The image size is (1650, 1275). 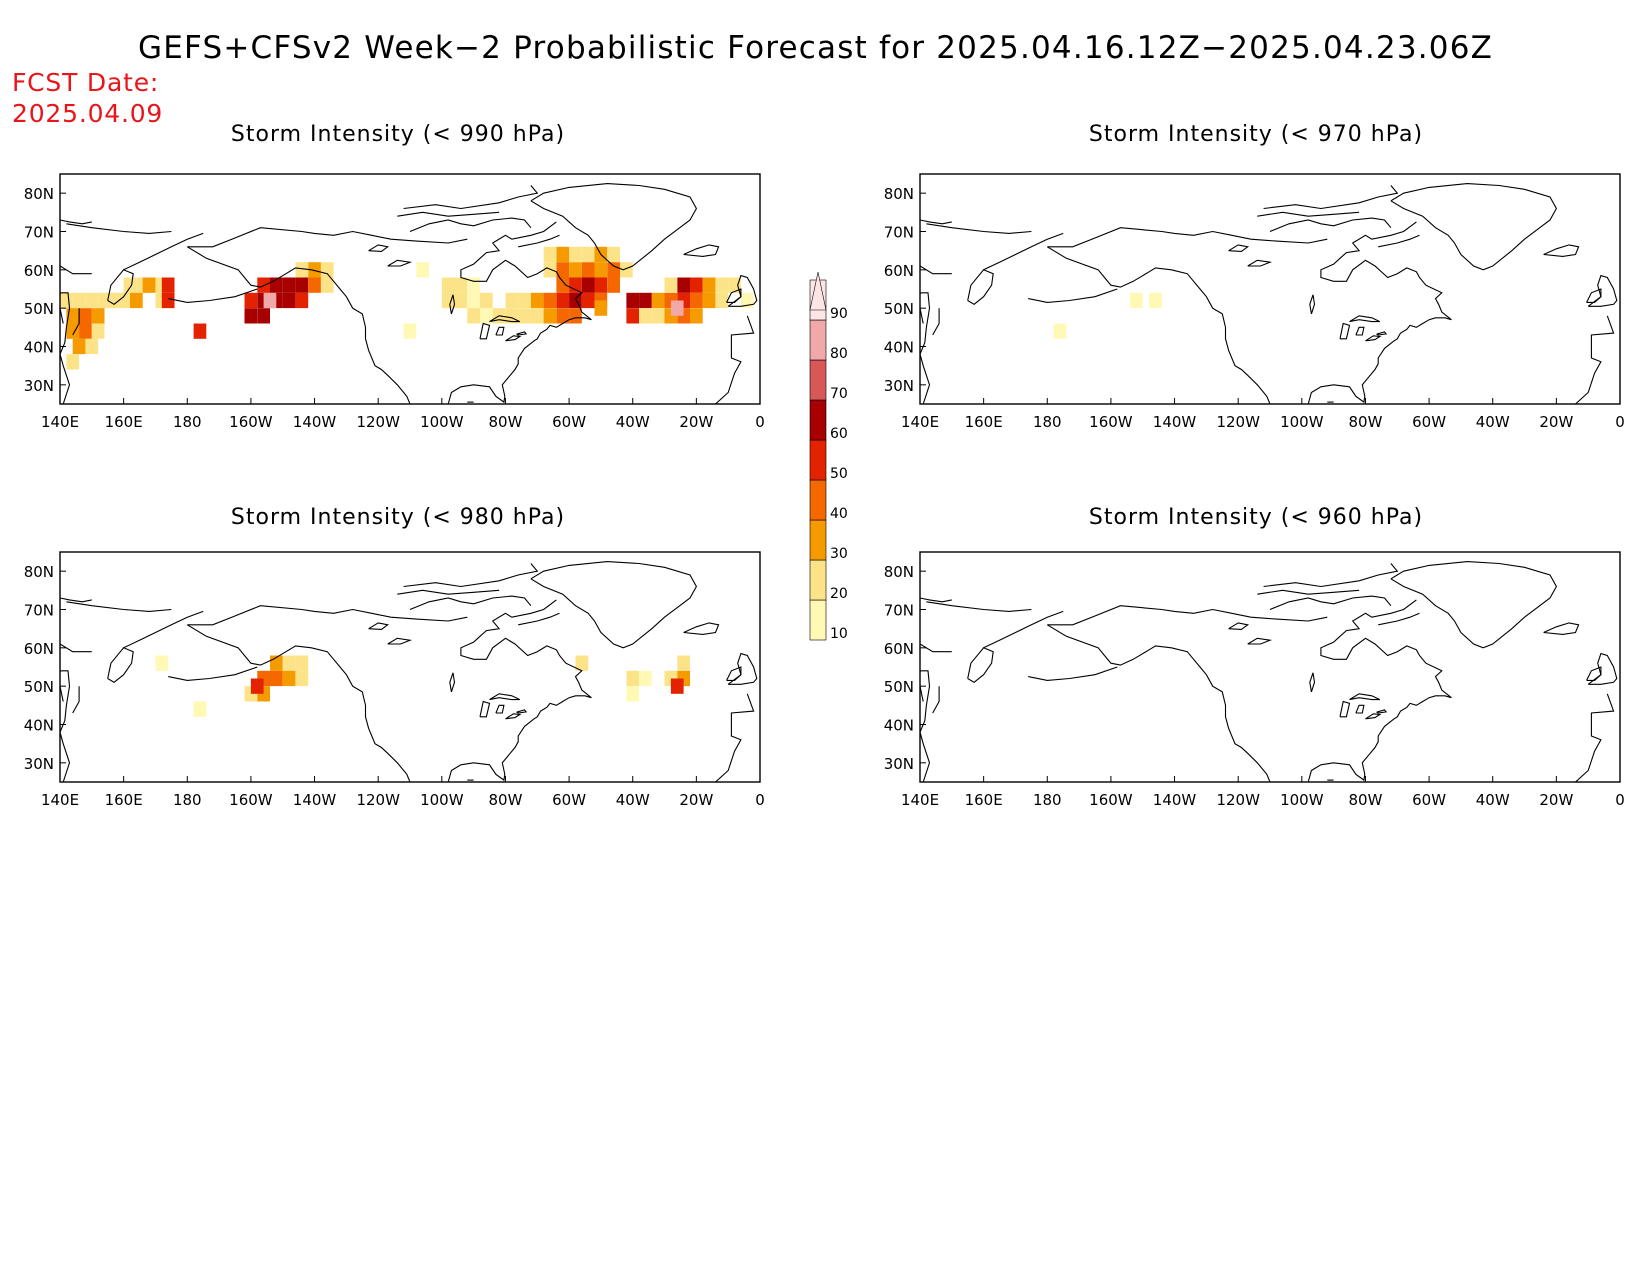 I want to click on colorbar-segment, so click(x=818, y=500).